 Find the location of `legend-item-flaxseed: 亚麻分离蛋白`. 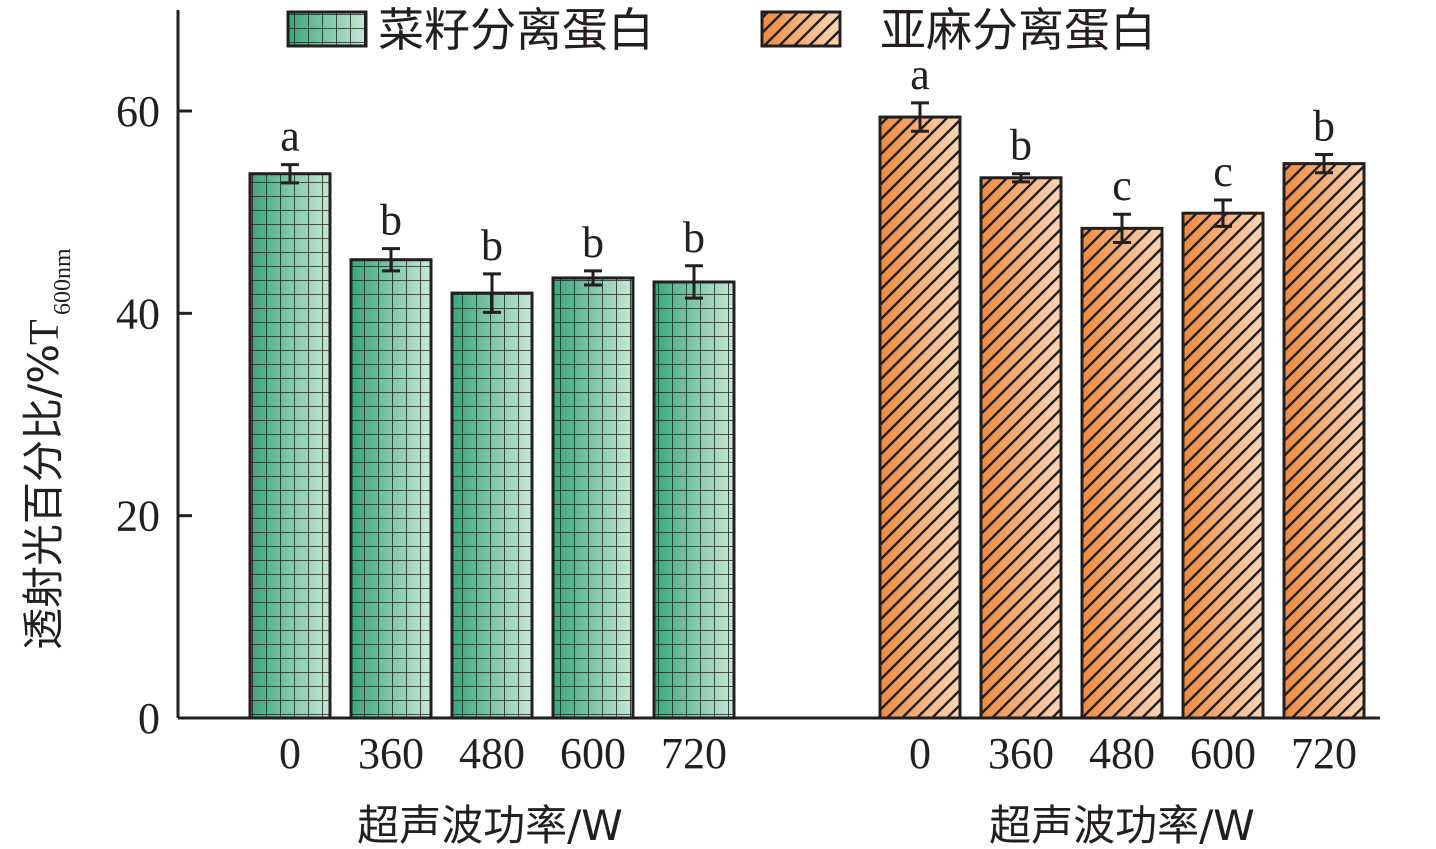

legend-item-flaxseed: 亚麻分离蛋白 is located at coordinates (958, 30).